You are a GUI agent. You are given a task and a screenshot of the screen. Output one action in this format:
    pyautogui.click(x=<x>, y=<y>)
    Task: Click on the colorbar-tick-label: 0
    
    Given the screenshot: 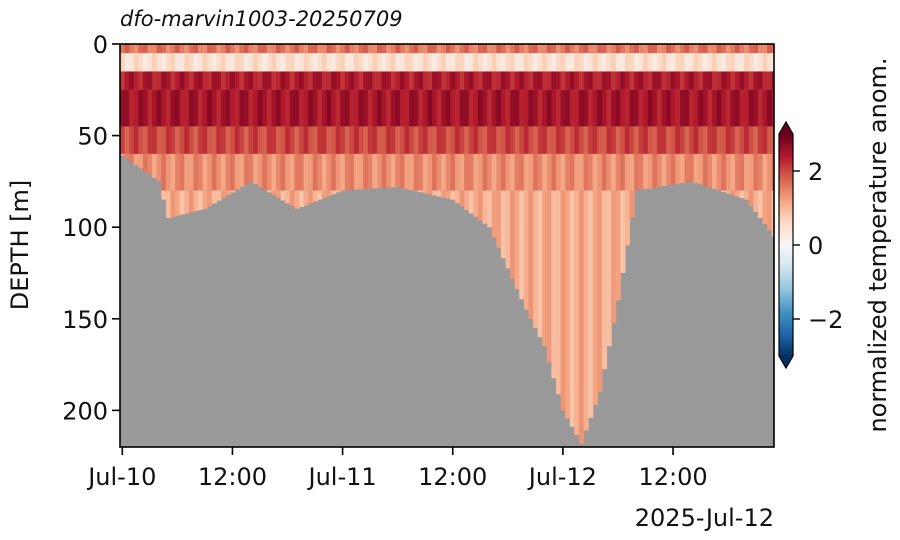 What is the action you would take?
    pyautogui.click(x=815, y=246)
    